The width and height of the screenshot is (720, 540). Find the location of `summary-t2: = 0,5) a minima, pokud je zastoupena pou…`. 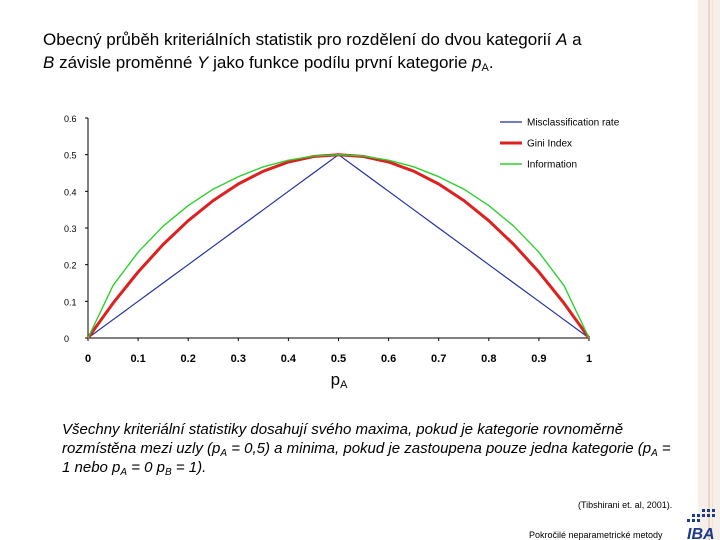

summary-t2: = 0,5) a minima, pokud je zastoupena pou… is located at coordinates (439, 448).